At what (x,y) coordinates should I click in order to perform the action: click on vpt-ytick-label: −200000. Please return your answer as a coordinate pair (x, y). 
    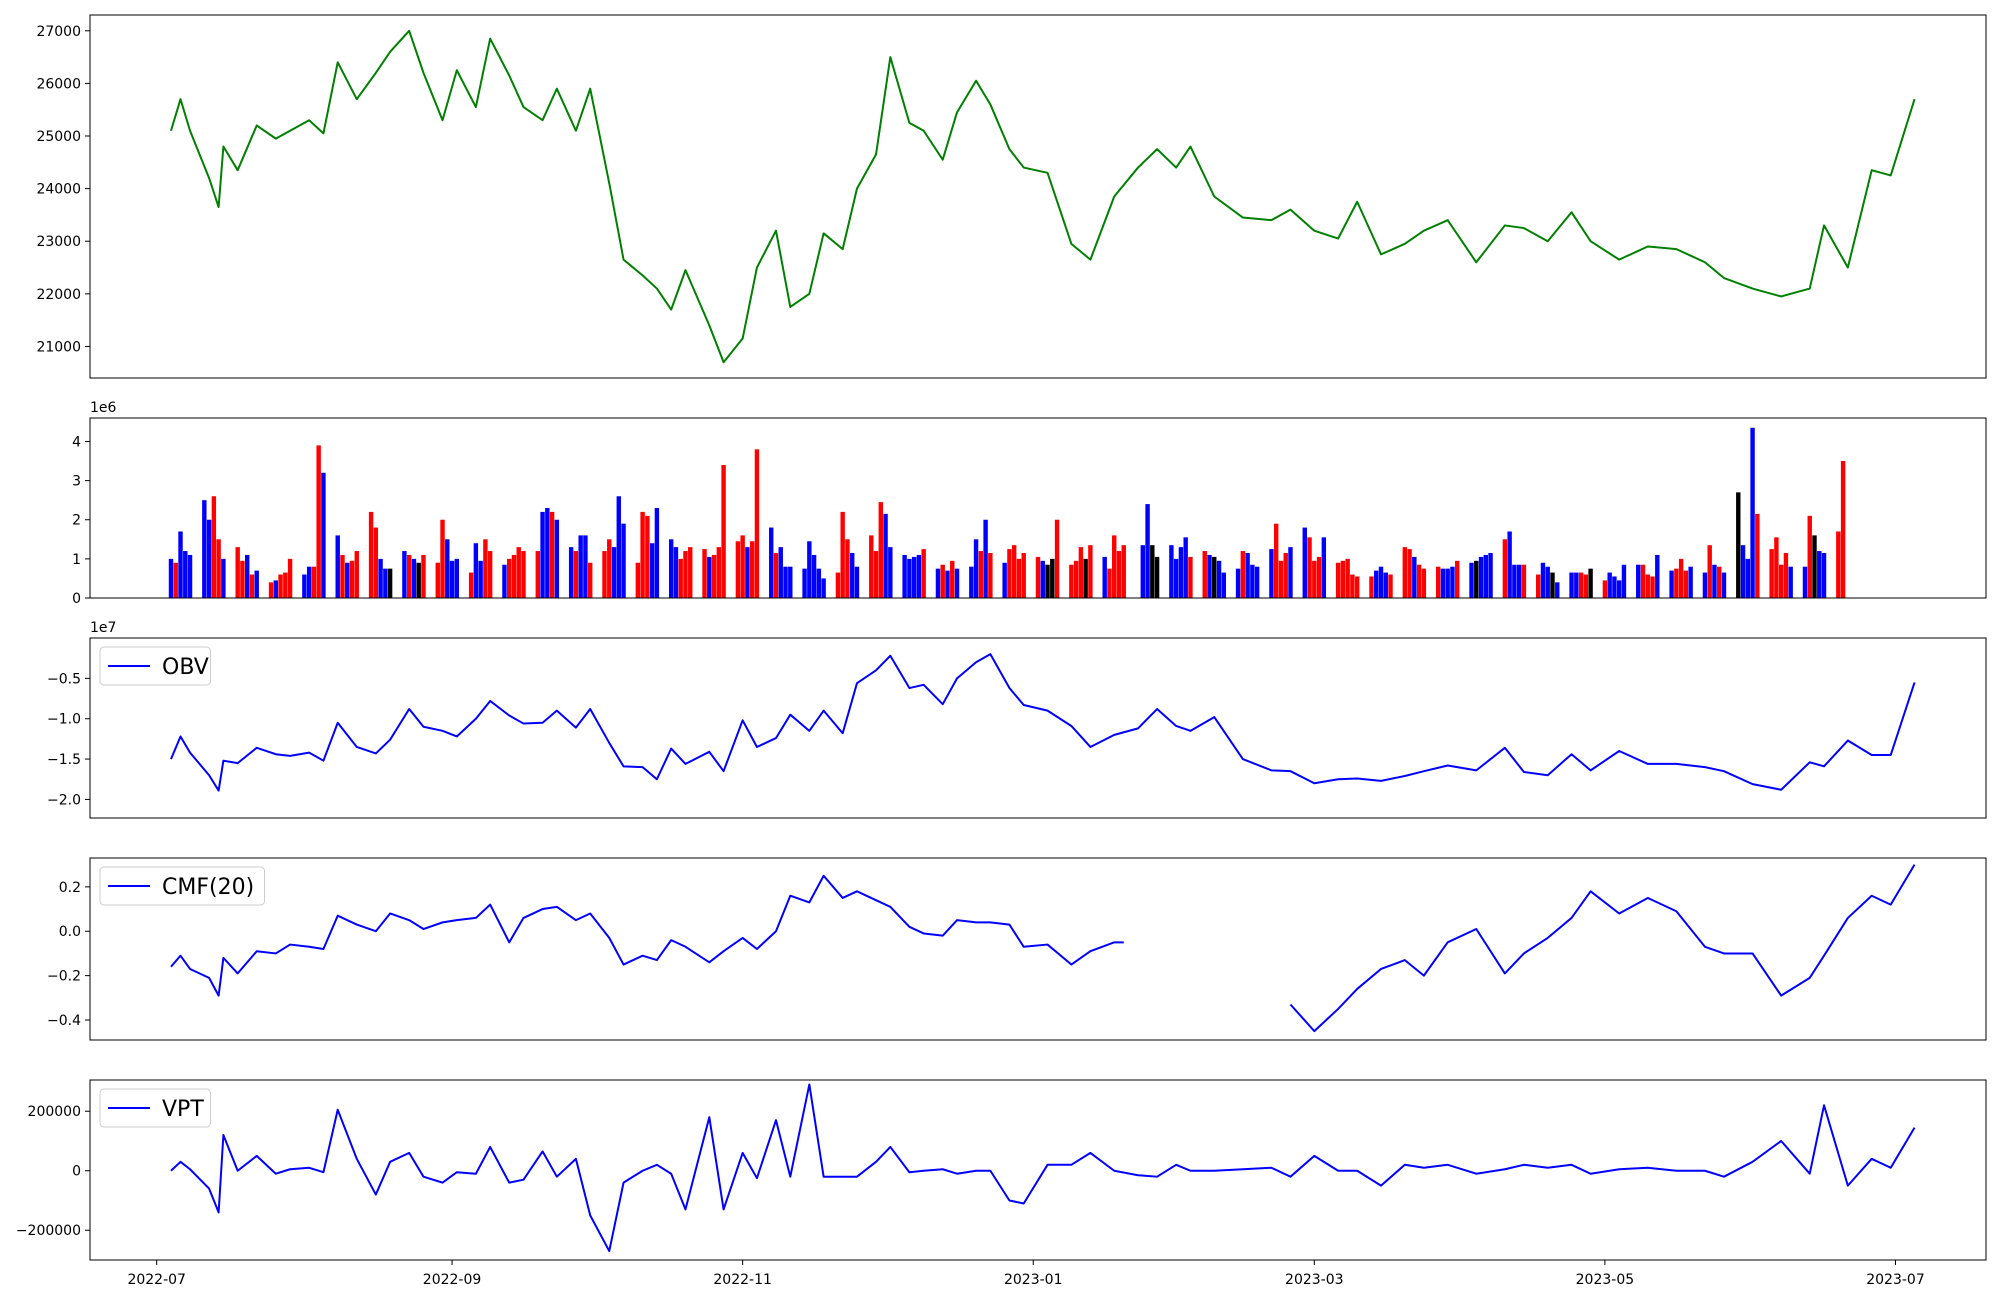
    Looking at the image, I should click on (48, 1231).